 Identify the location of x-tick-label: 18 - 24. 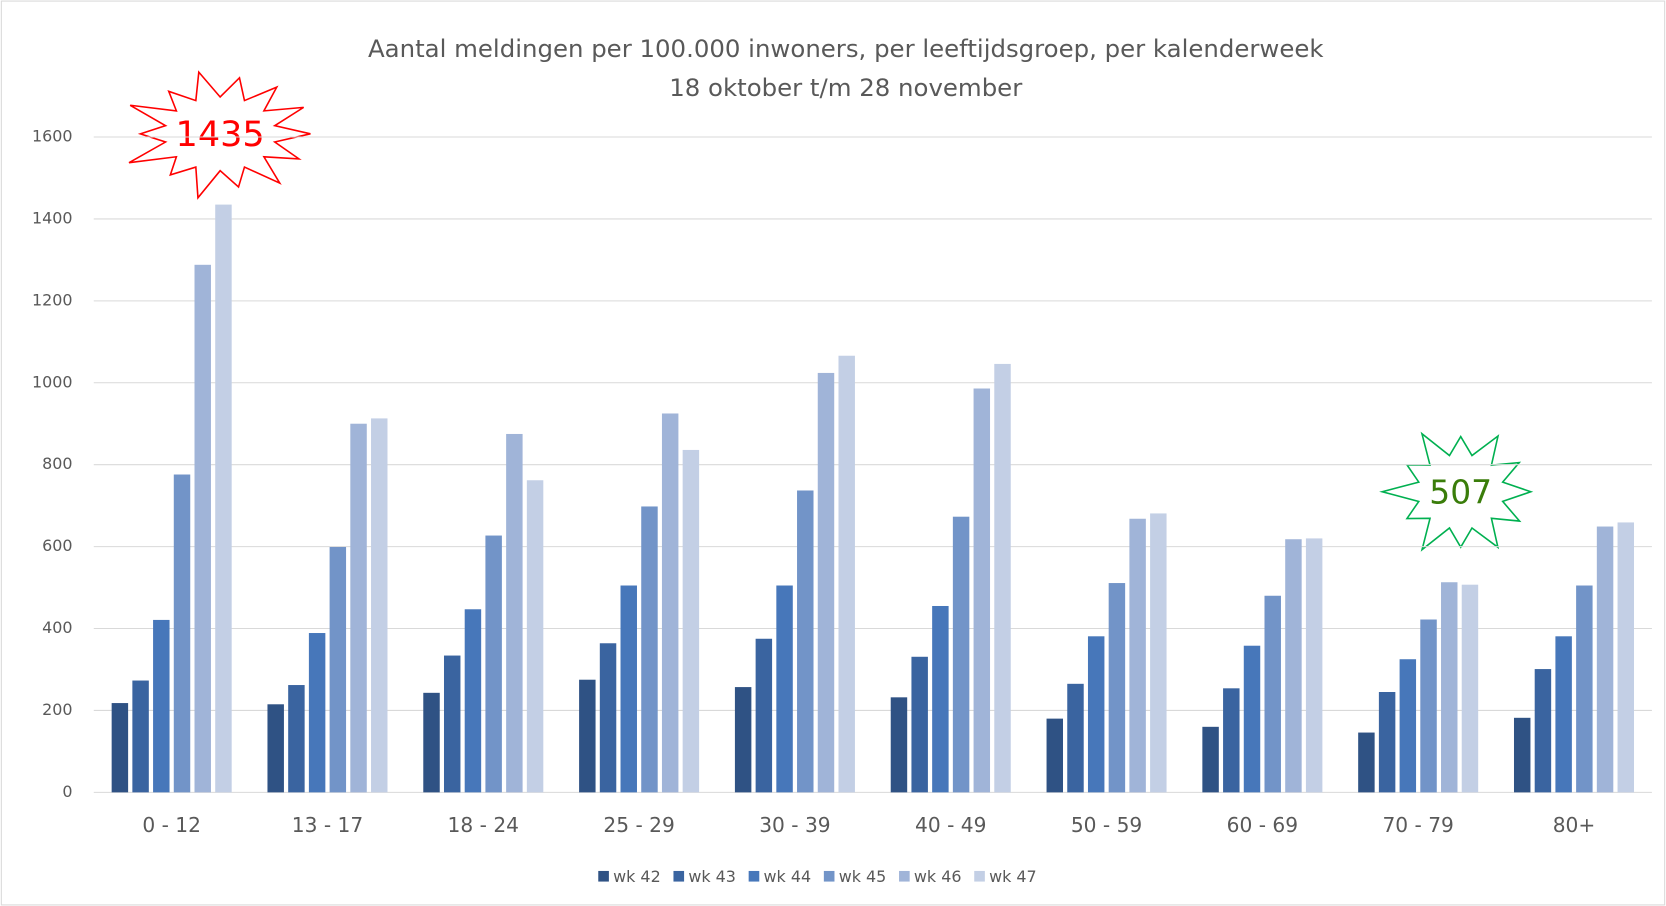
(483, 825).